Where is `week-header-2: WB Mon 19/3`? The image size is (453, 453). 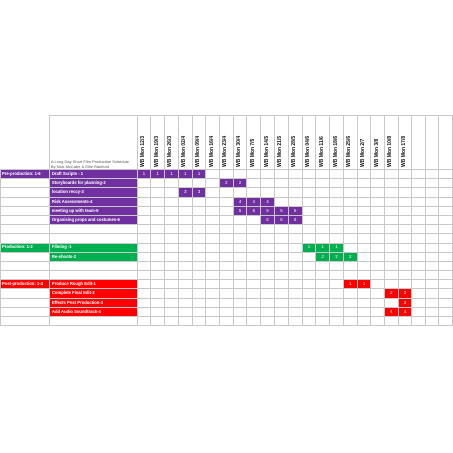 week-header-2: WB Mon 19/3 is located at coordinates (158, 142).